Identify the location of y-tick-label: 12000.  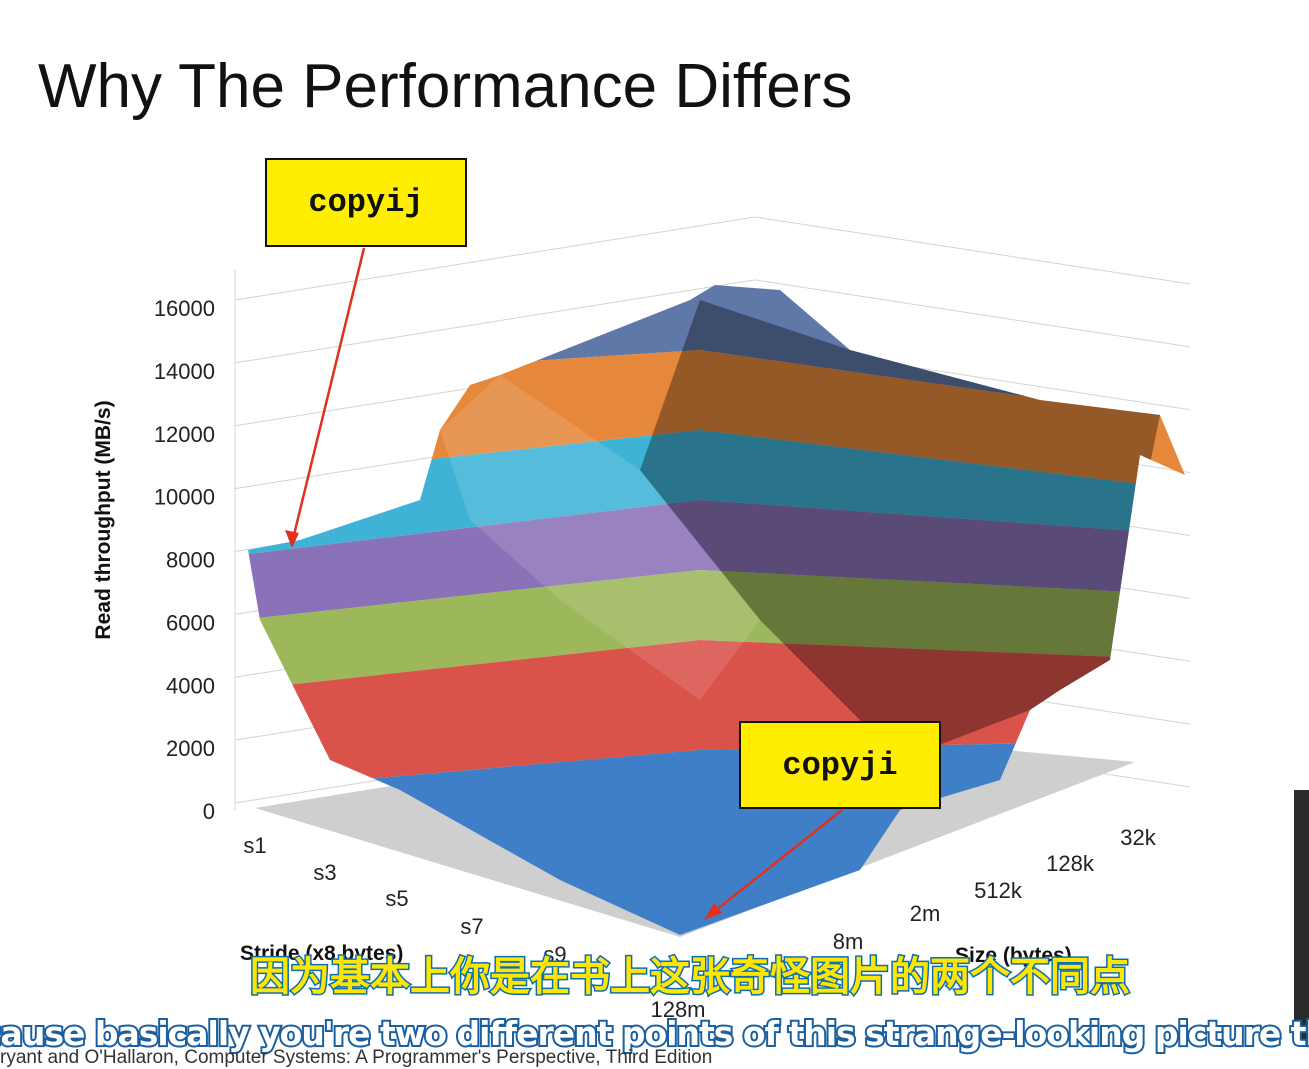
(184, 434).